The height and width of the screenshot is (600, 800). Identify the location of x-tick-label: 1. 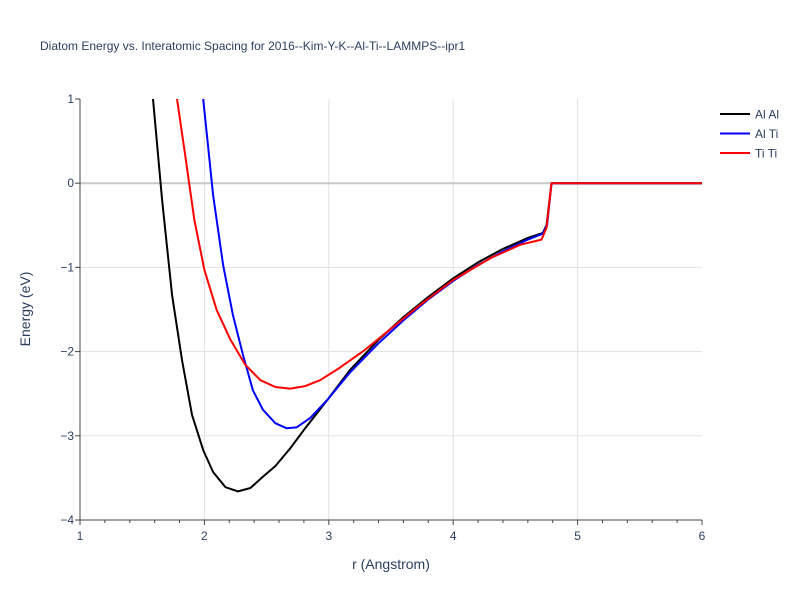
(80, 536).